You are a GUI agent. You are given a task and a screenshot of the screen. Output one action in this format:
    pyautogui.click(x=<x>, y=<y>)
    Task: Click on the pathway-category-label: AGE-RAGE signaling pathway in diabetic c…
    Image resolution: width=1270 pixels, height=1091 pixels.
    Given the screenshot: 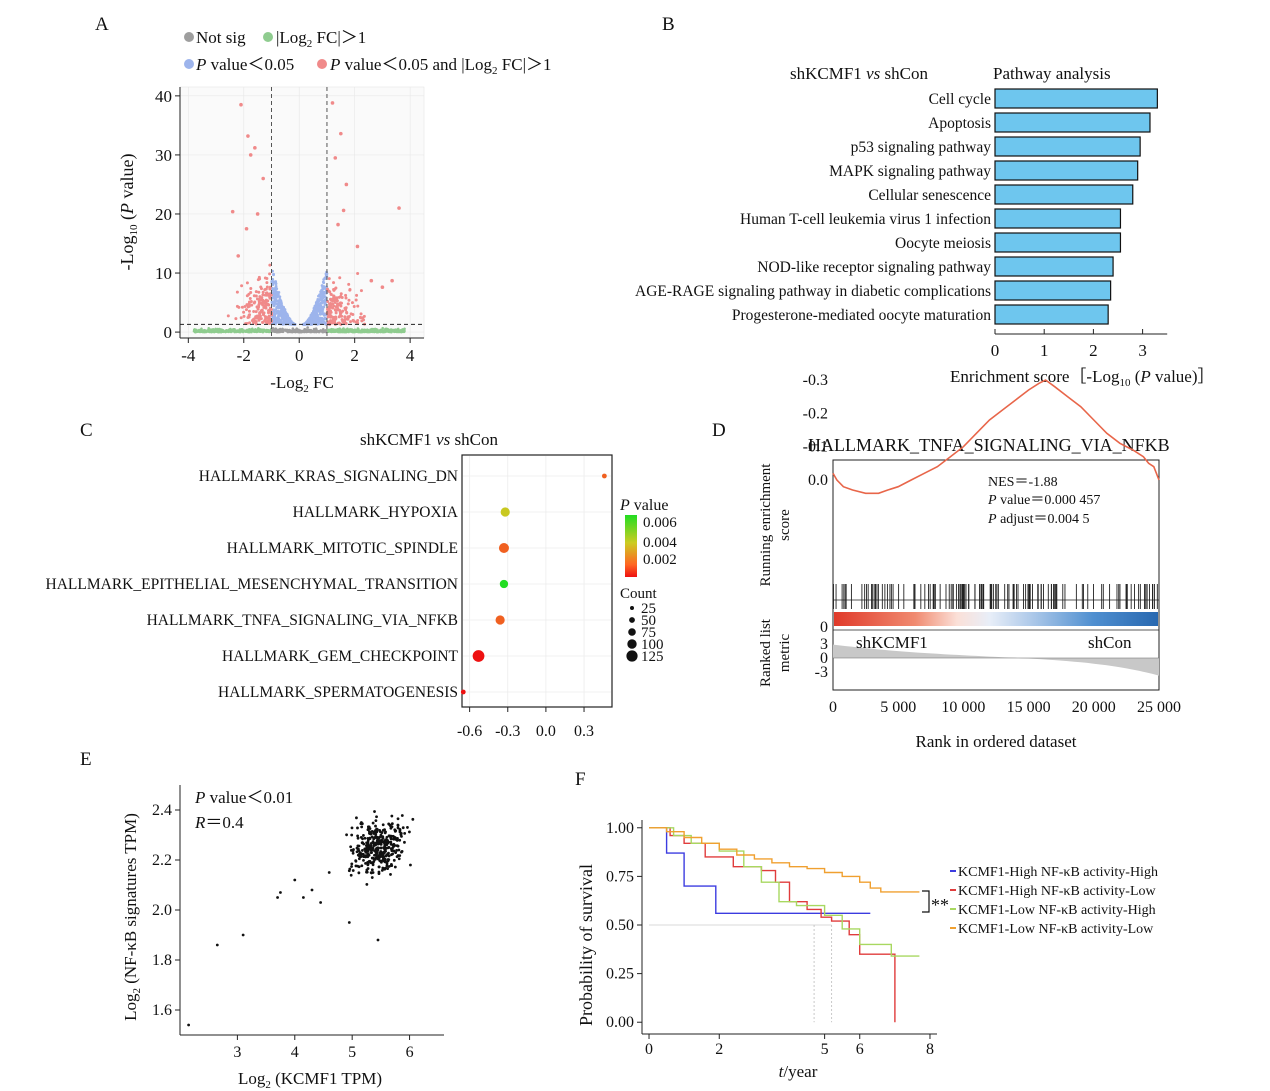 What is the action you would take?
    pyautogui.click(x=813, y=291)
    